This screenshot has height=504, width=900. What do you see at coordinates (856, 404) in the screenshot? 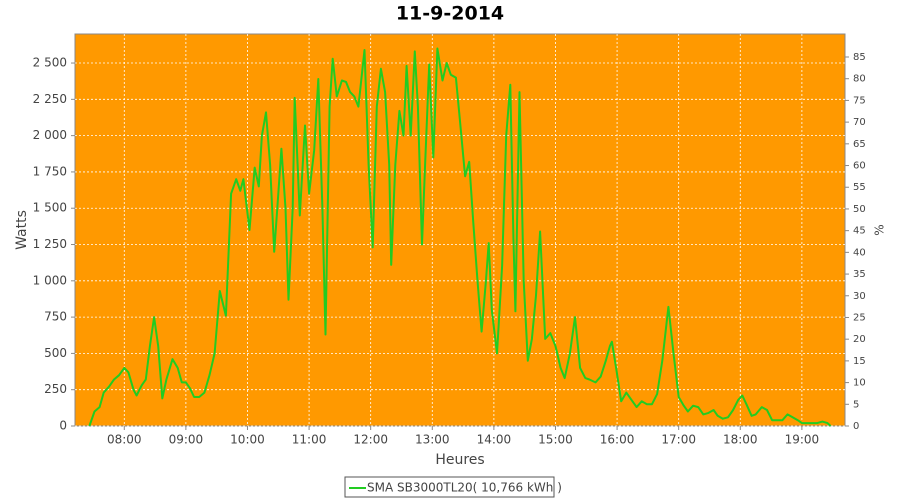
I see `y2-tick-label: 5` at bounding box center [856, 404].